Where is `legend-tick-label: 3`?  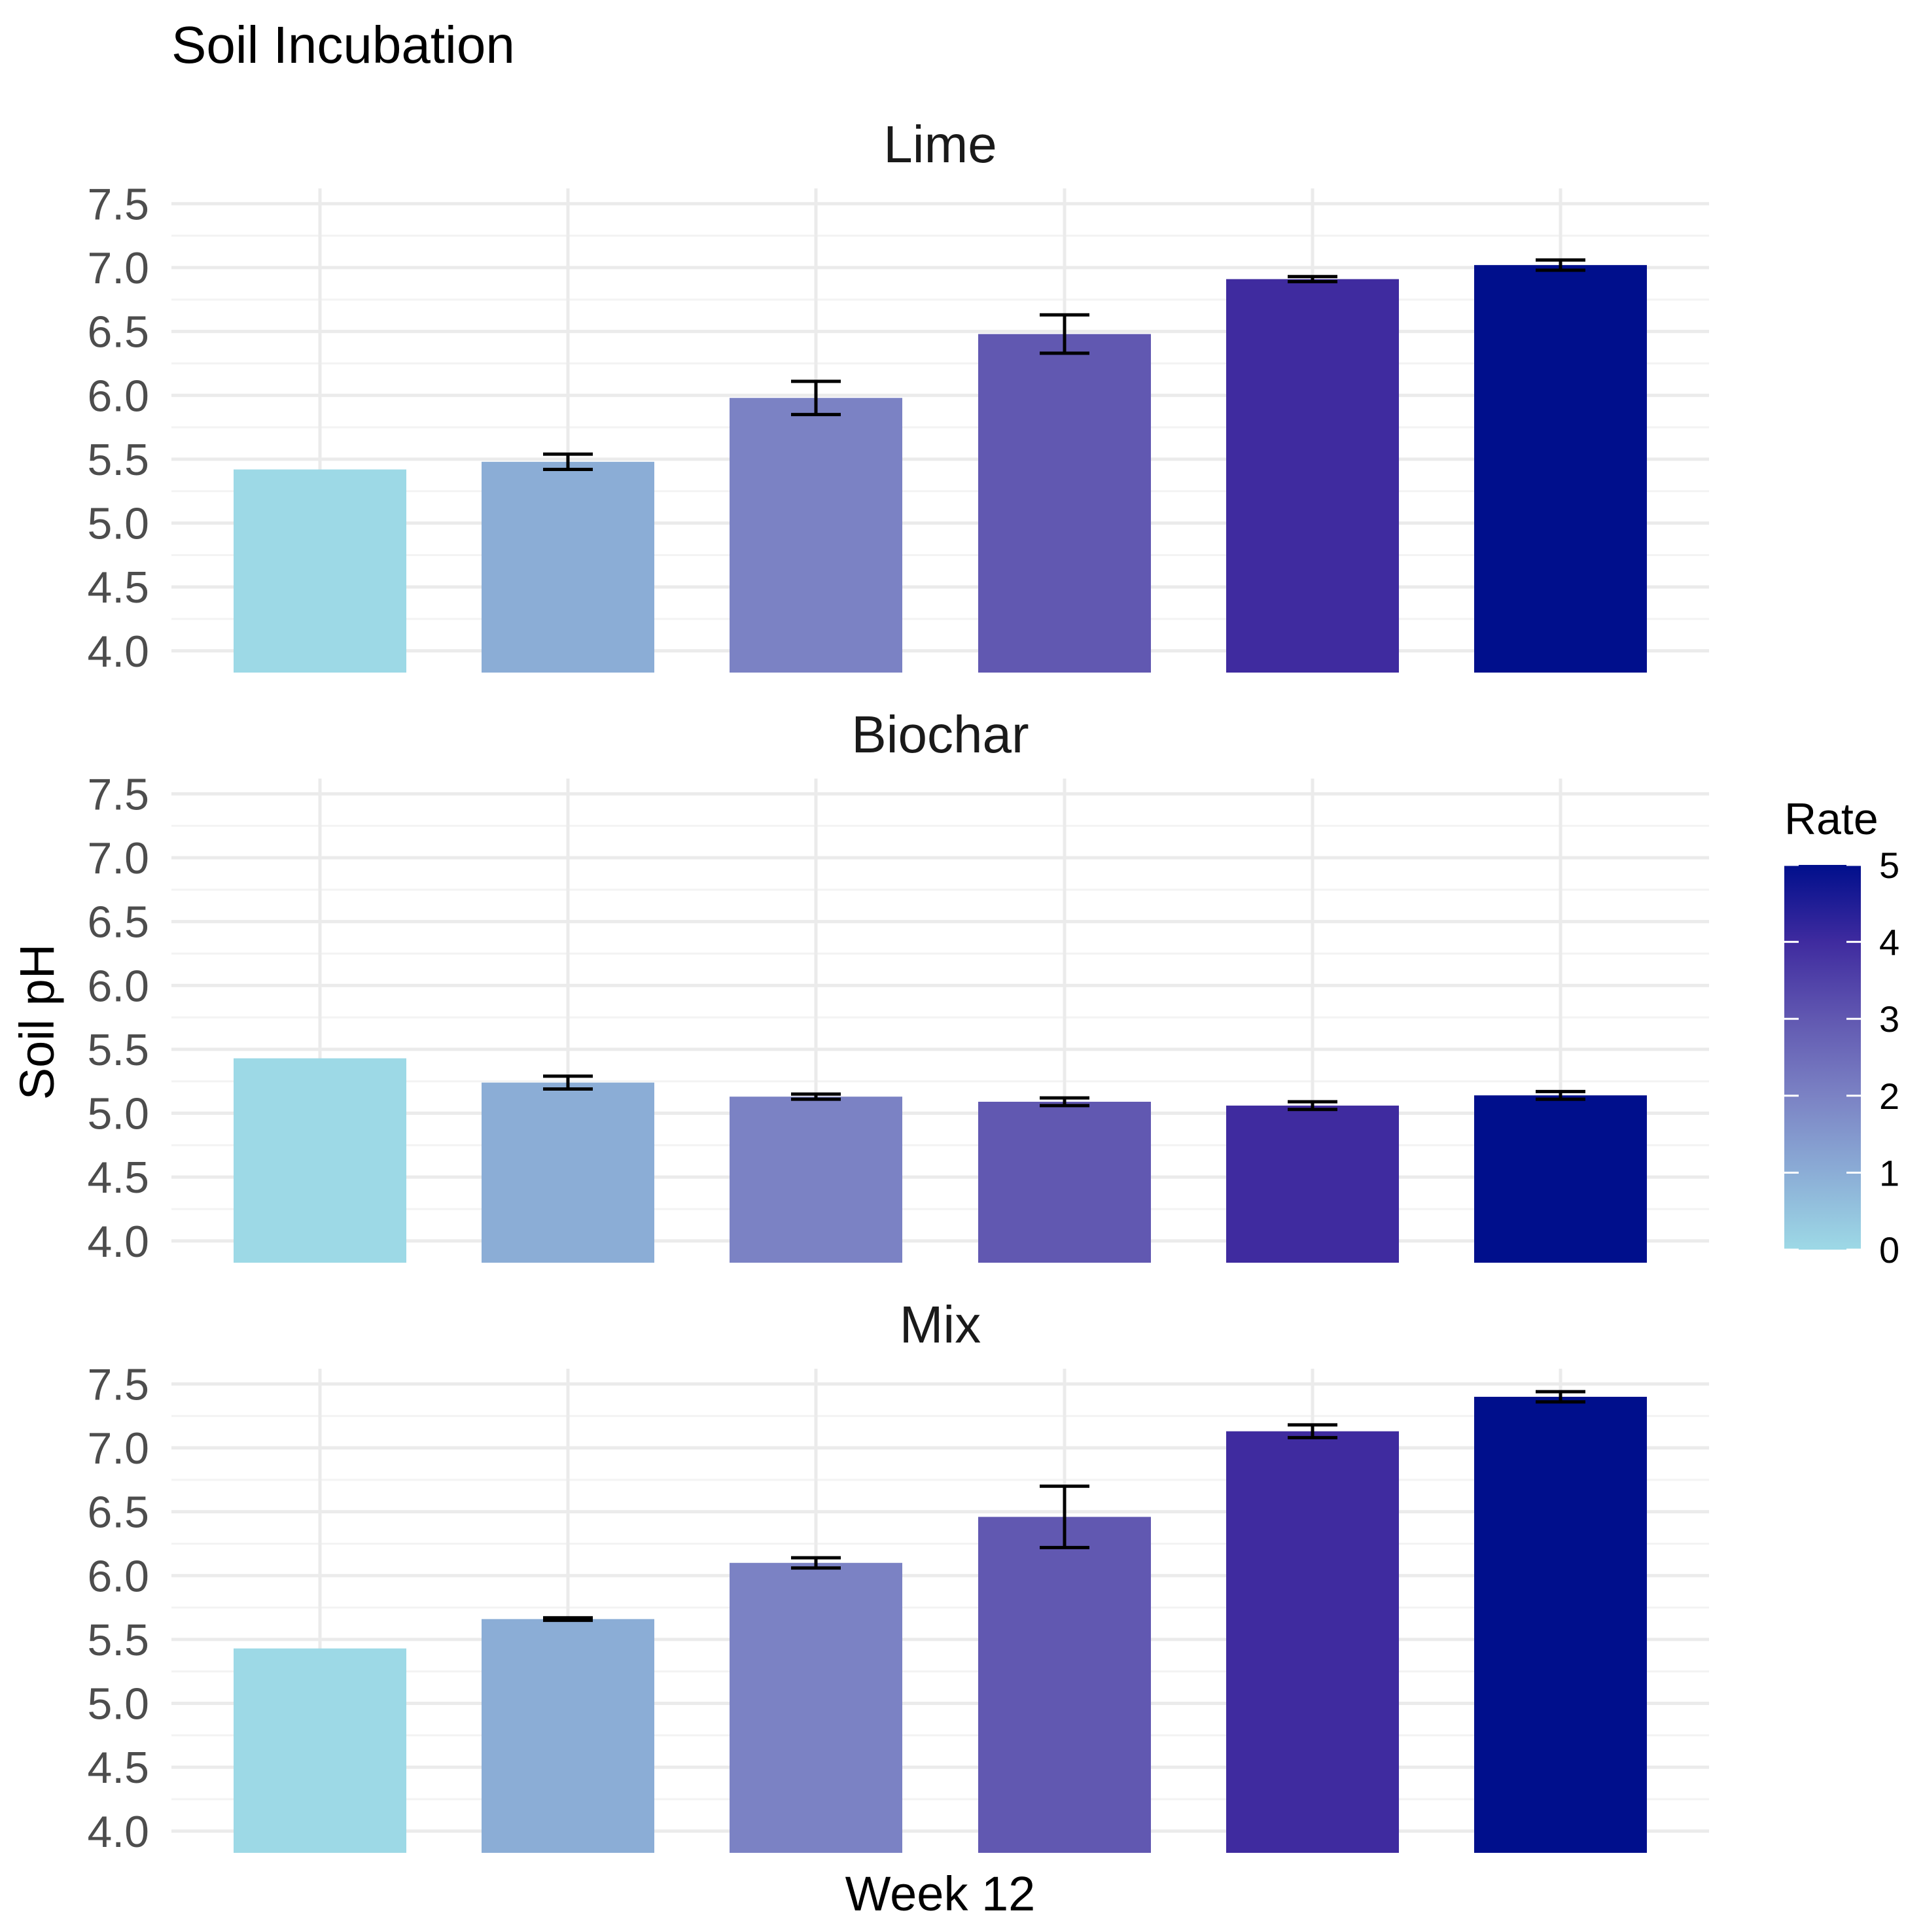 legend-tick-label: 3 is located at coordinates (1889, 1019).